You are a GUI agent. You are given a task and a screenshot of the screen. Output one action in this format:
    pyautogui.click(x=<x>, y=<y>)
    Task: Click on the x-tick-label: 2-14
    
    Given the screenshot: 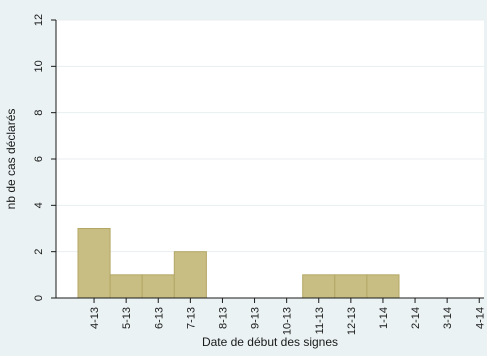 What is the action you would take?
    pyautogui.click(x=416, y=318)
    